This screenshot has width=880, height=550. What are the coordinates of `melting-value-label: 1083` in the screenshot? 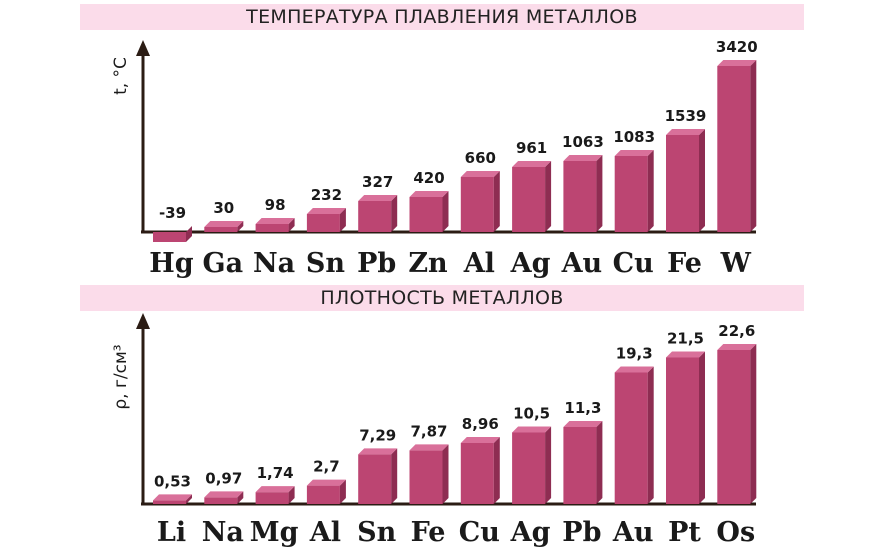 It's located at (634, 137).